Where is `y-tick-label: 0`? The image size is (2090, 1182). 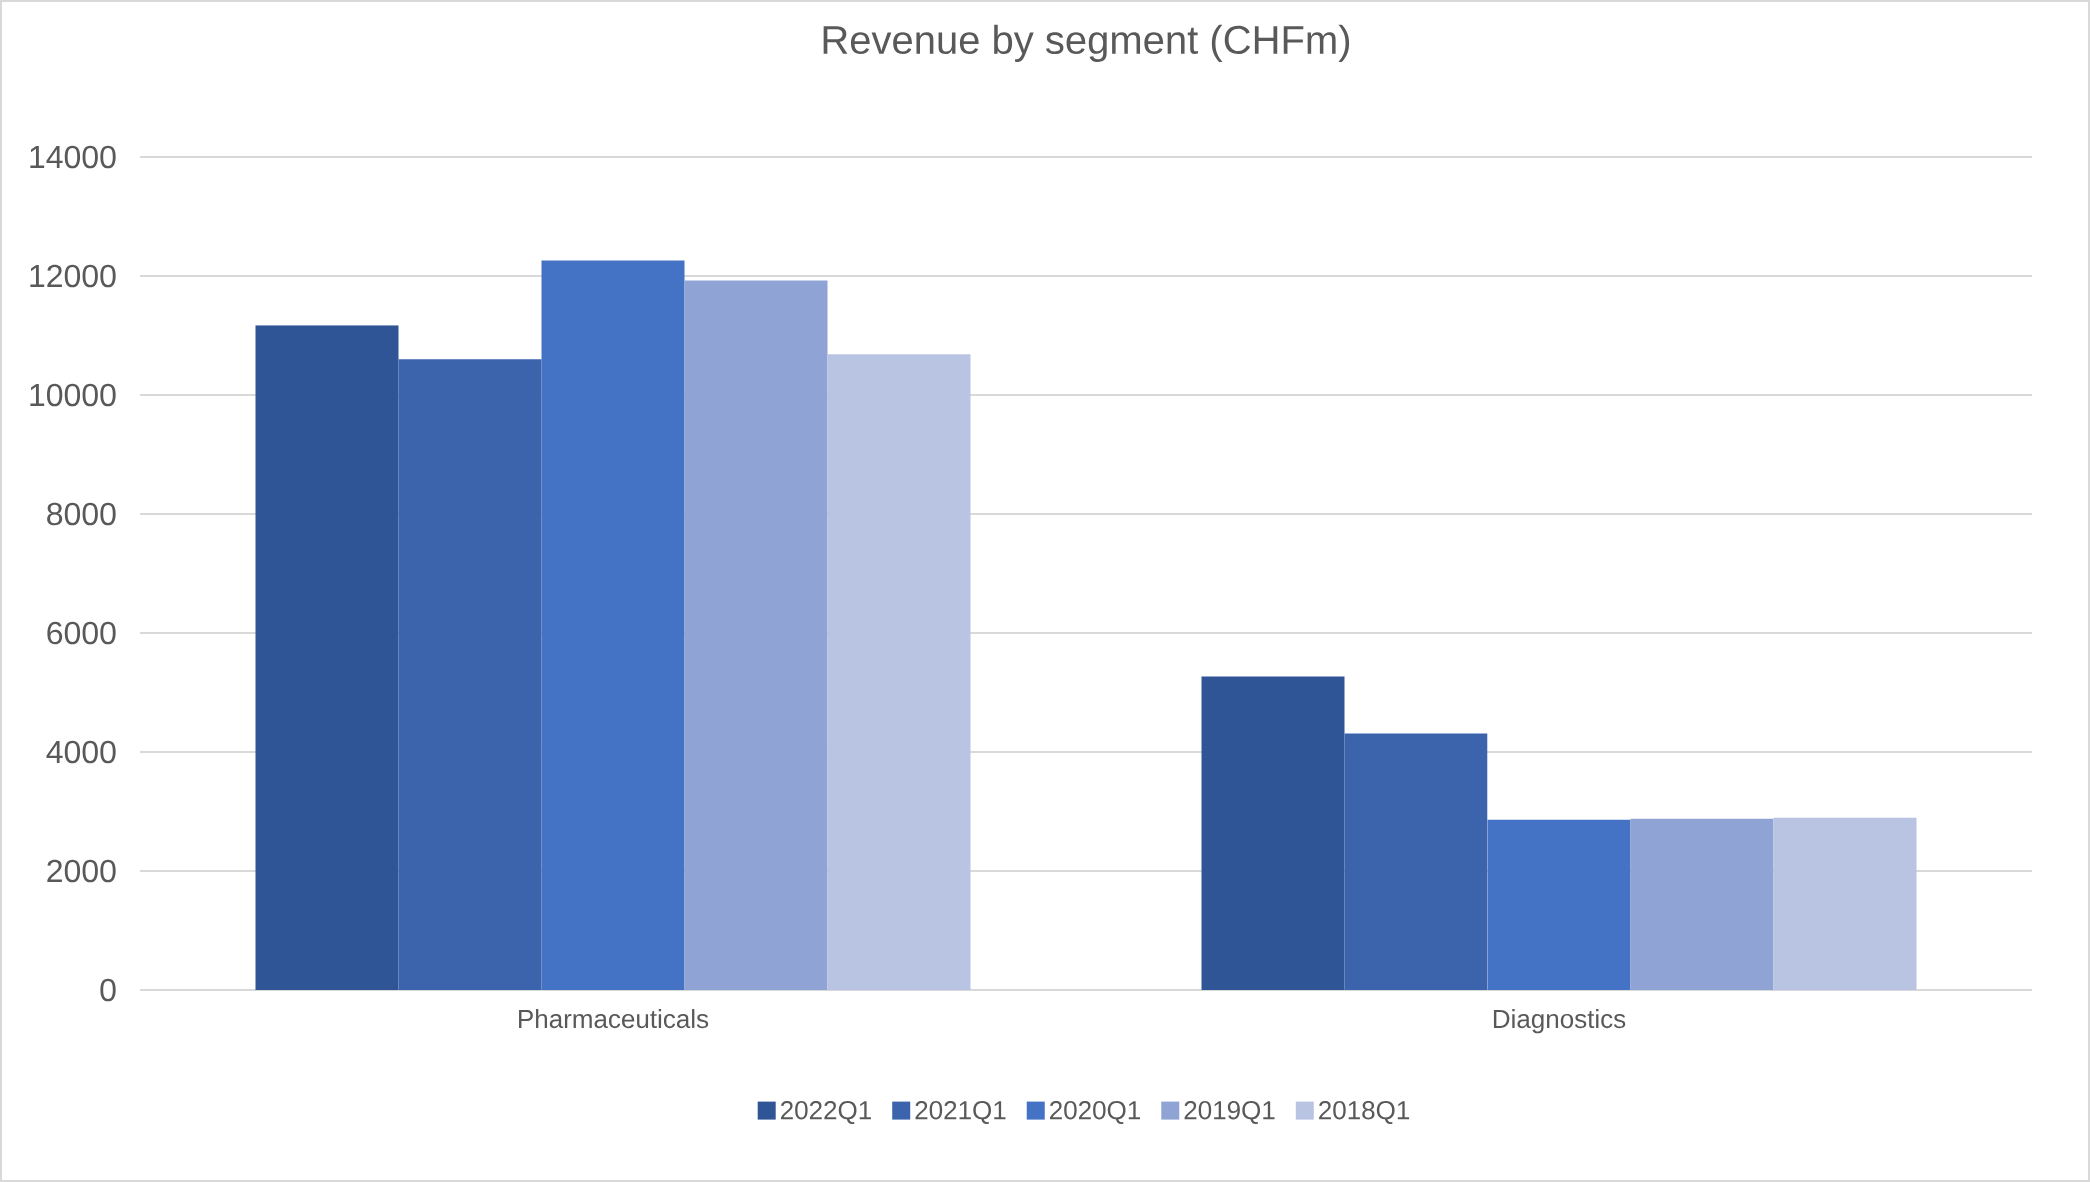
y-tick-label: 0 is located at coordinates (108, 990).